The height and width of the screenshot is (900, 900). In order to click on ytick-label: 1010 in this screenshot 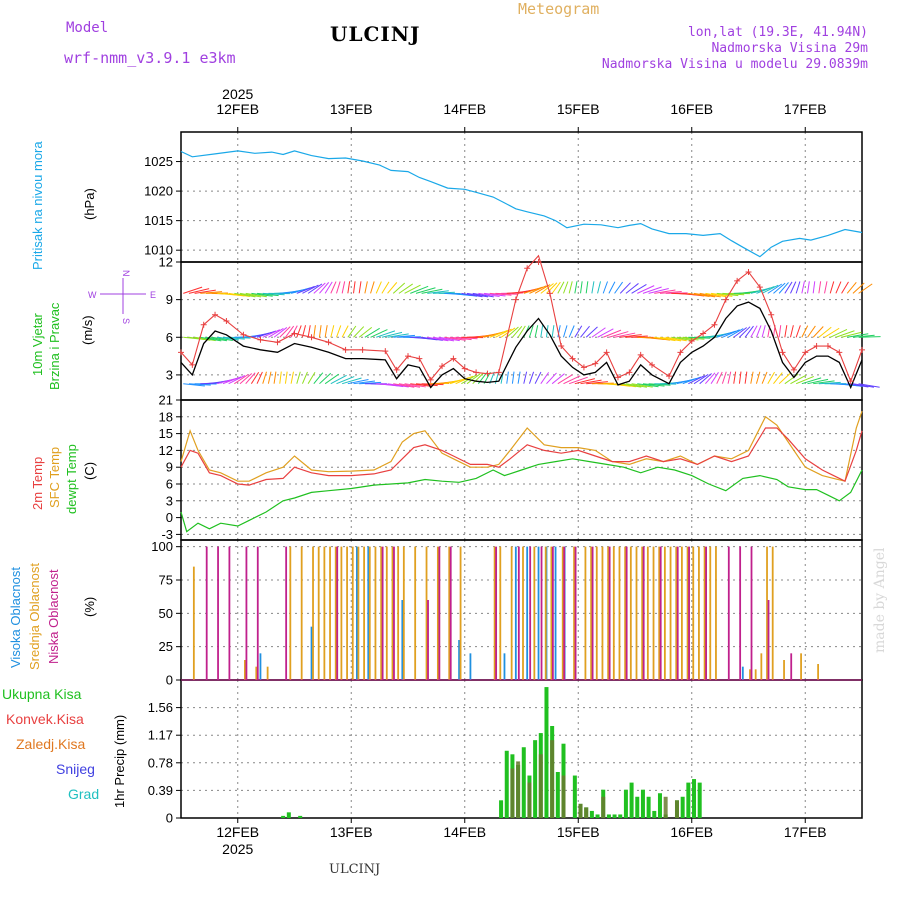, I will do `click(158, 250)`.